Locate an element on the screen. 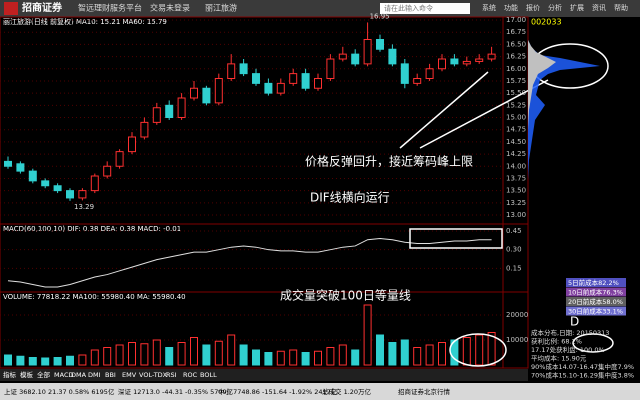 This screenshot has width=640, height=400. cost-info: 90%成本14.07-16.47集中度7.9% is located at coordinates (582, 366).